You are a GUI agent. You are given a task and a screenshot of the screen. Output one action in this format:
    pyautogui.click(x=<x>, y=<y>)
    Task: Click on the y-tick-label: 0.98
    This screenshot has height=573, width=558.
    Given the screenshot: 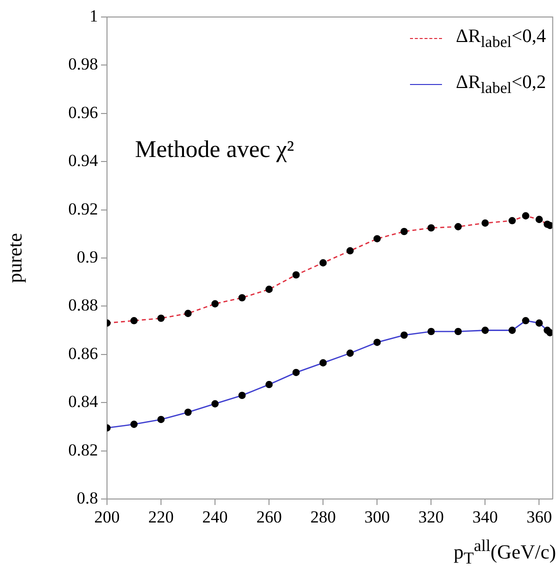 What is the action you would take?
    pyautogui.click(x=83, y=64)
    